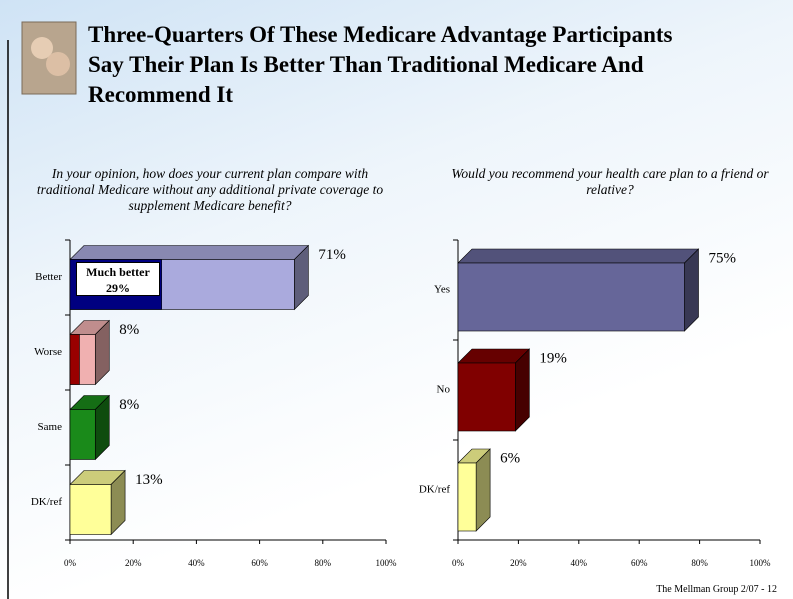 This screenshot has height=599, width=793. Describe the element at coordinates (118, 288) in the screenshot. I see `highlight-value-label: 29%` at that location.